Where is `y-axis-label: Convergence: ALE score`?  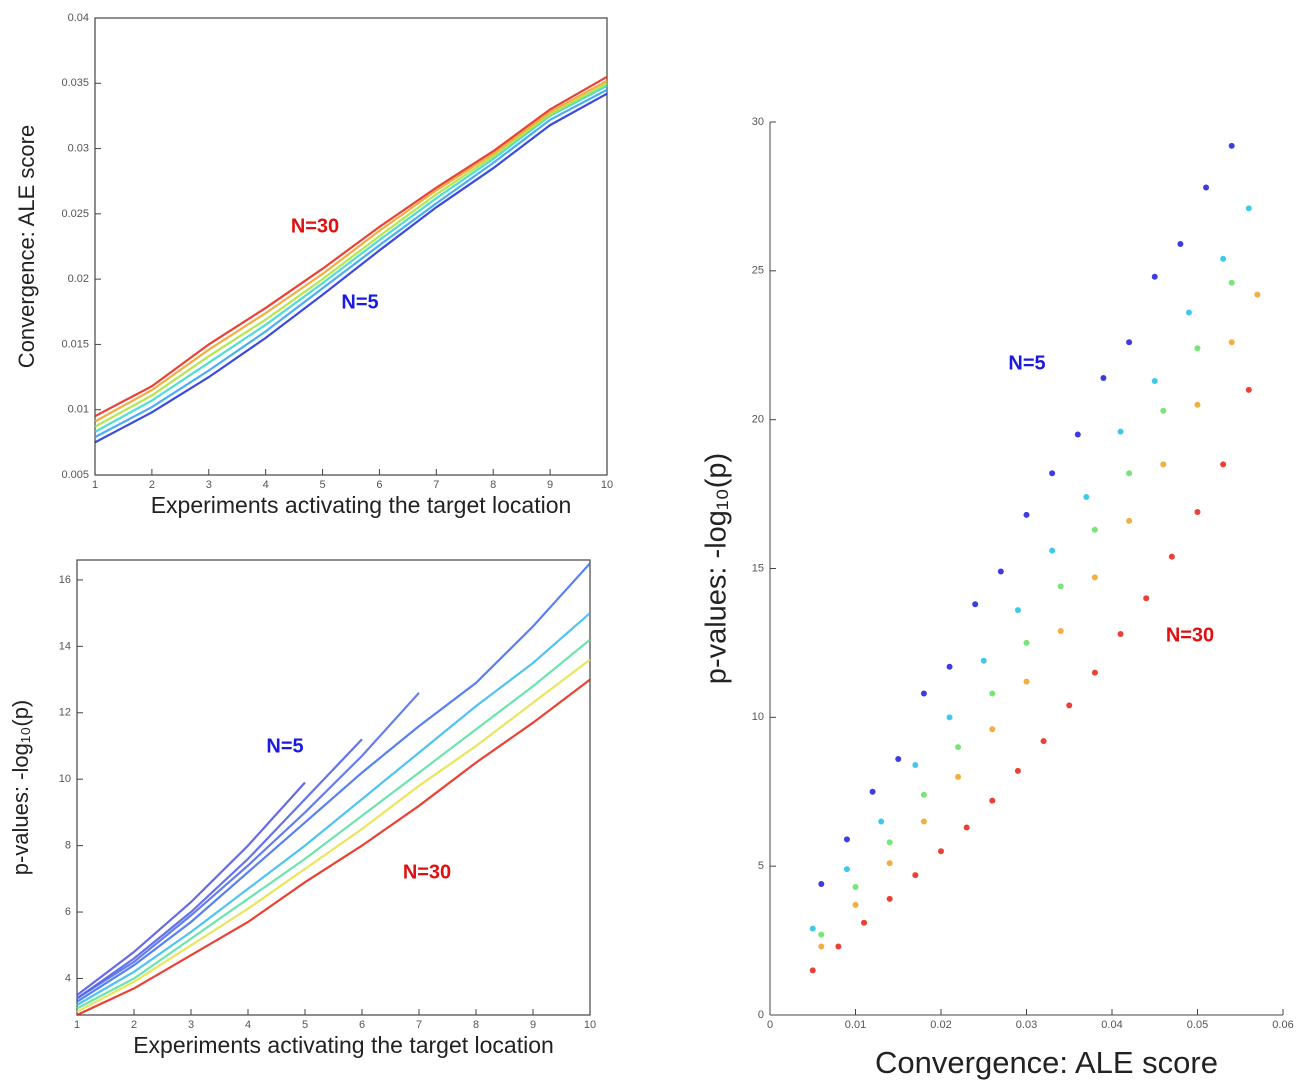 y-axis-label: Convergence: ALE score is located at coordinates (26, 246).